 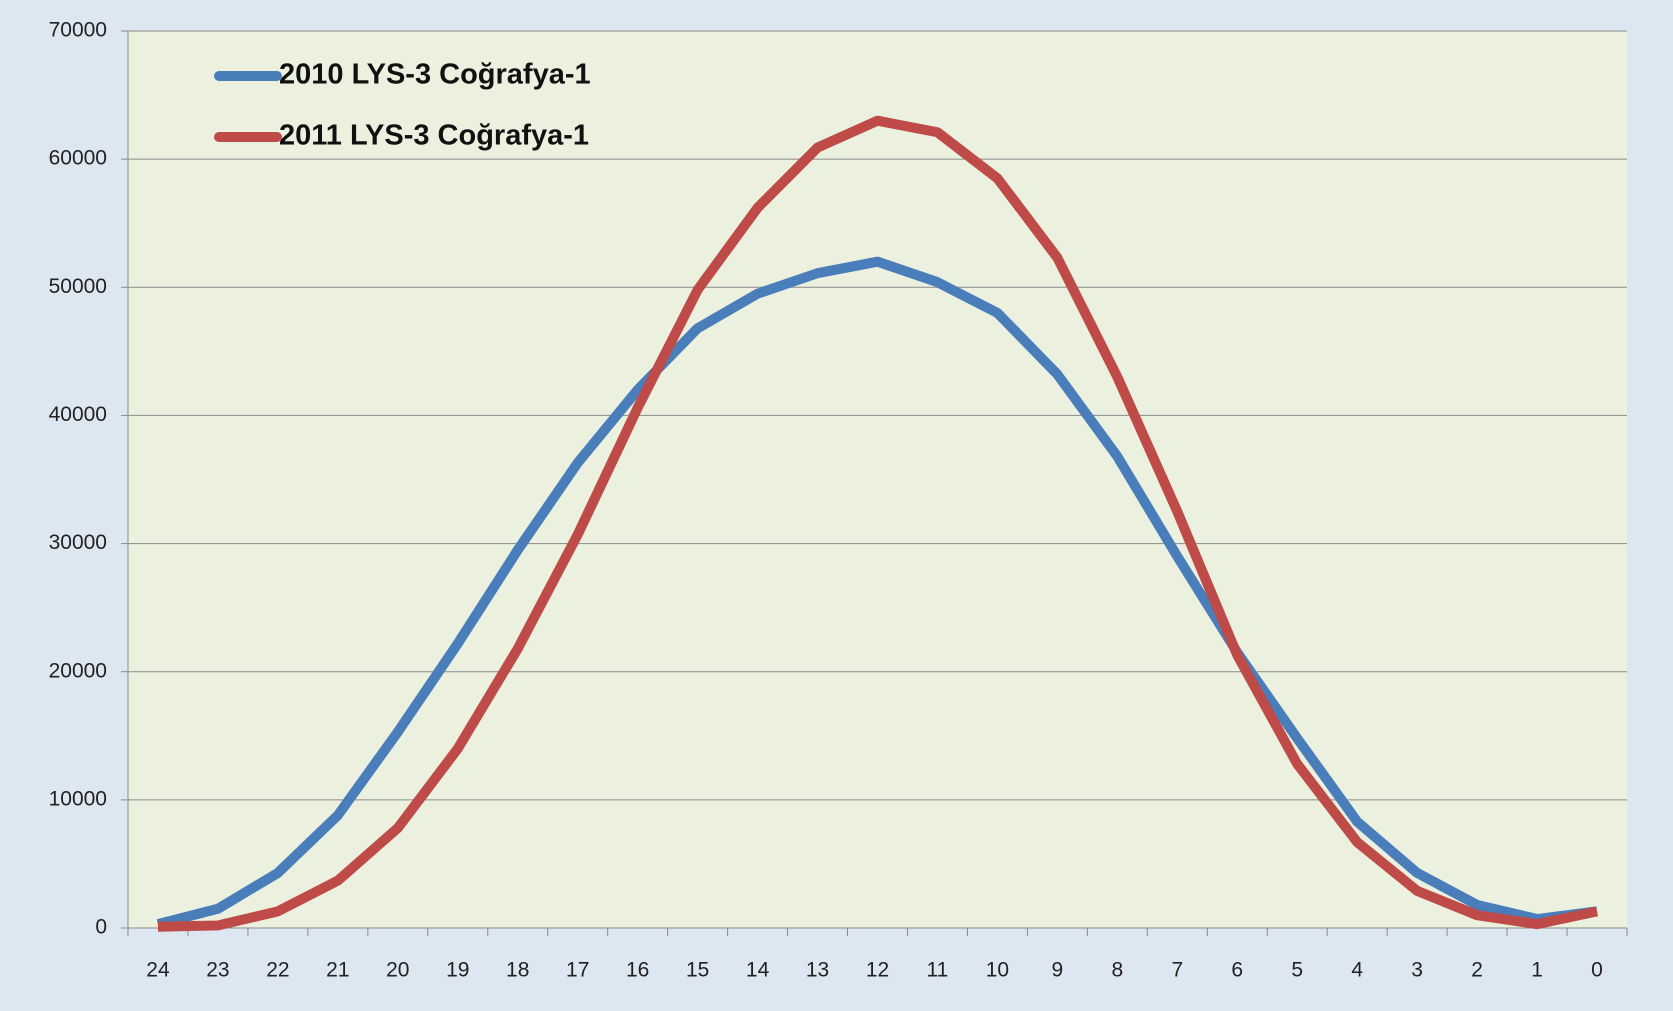 What do you see at coordinates (78, 670) in the screenshot?
I see `y-tick-label: 20000` at bounding box center [78, 670].